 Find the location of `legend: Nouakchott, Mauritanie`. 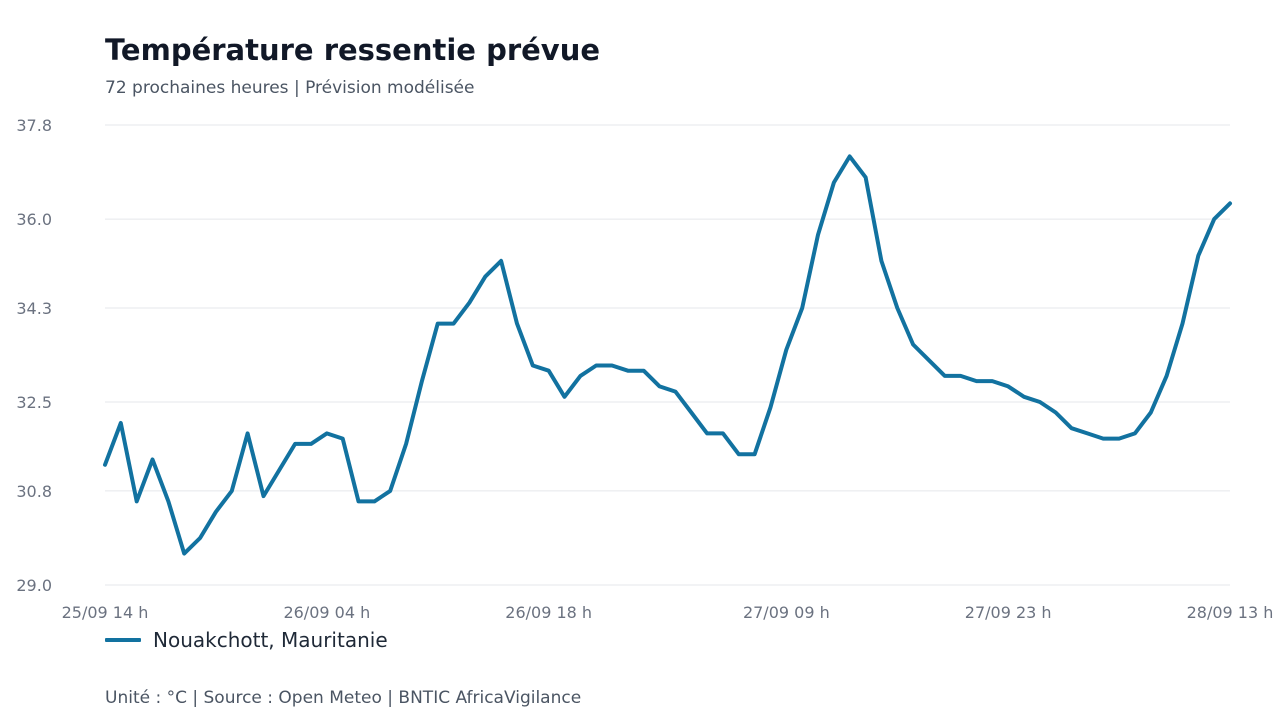

legend: Nouakchott, Mauritanie is located at coordinates (246, 640).